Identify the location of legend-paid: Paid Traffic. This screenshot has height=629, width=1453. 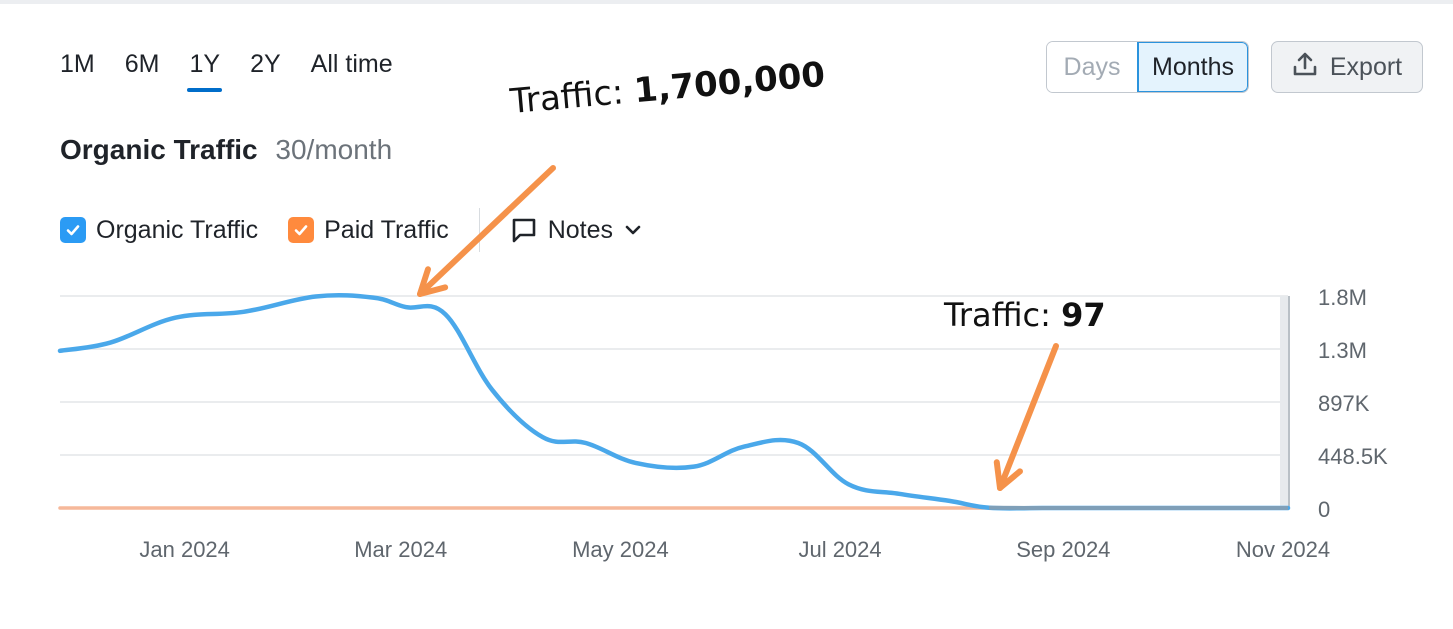
(368, 230).